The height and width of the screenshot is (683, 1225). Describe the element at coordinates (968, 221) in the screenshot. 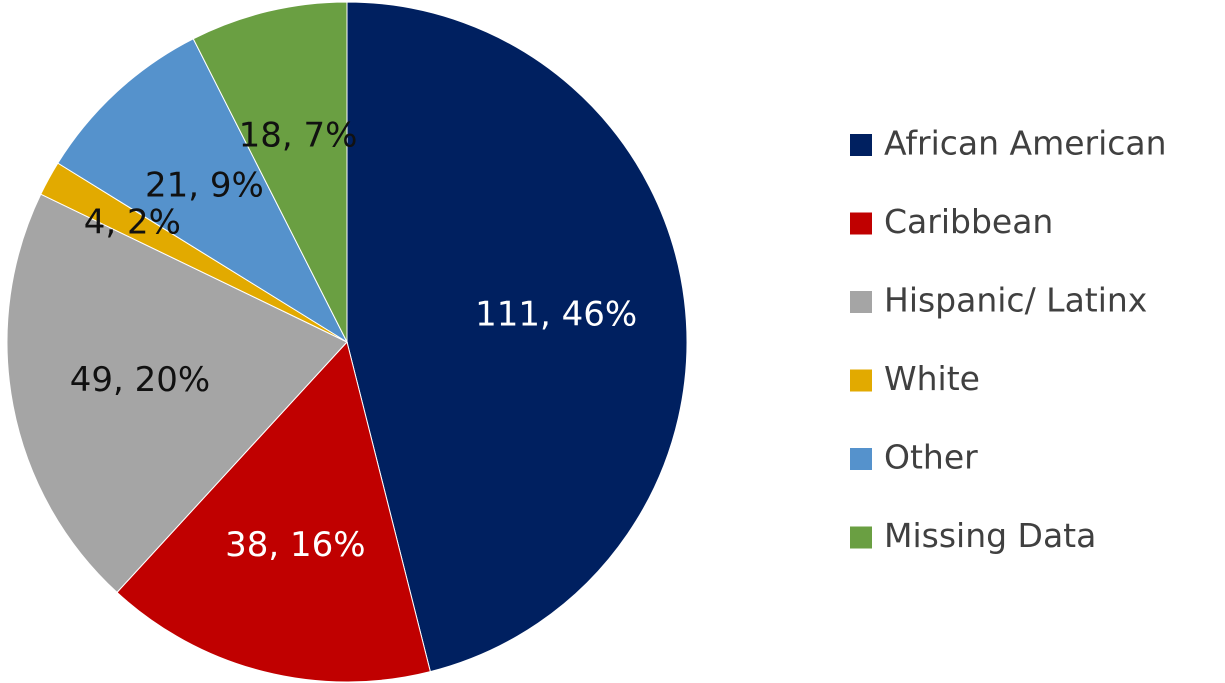

I see `legend-label: Caribbean` at that location.